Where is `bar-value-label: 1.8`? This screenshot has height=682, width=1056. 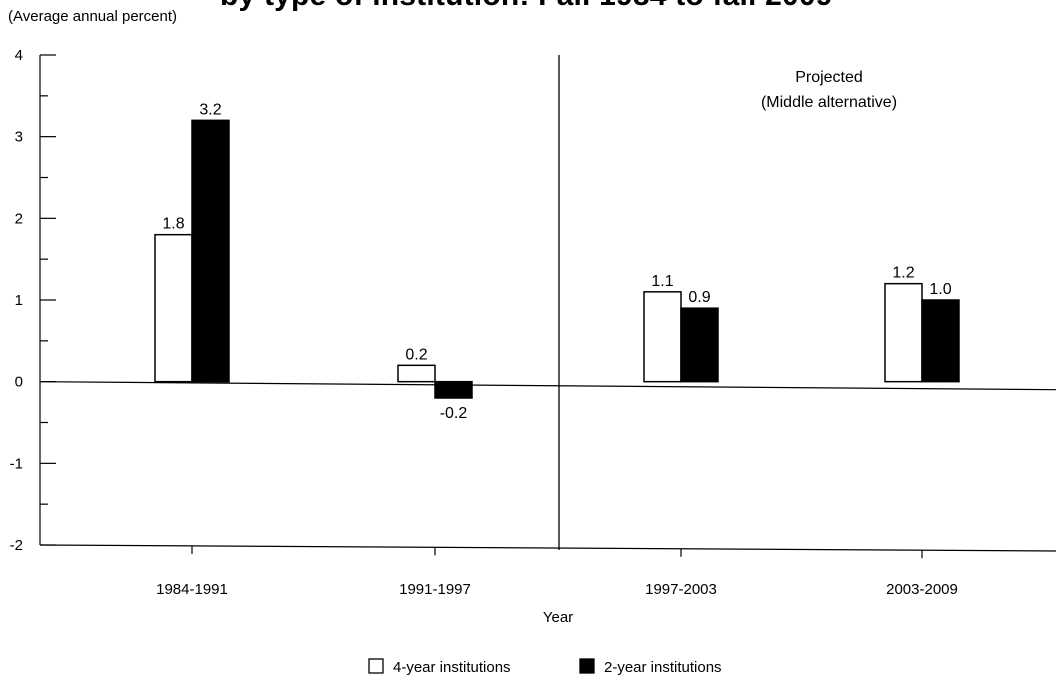 bar-value-label: 1.8 is located at coordinates (173, 224).